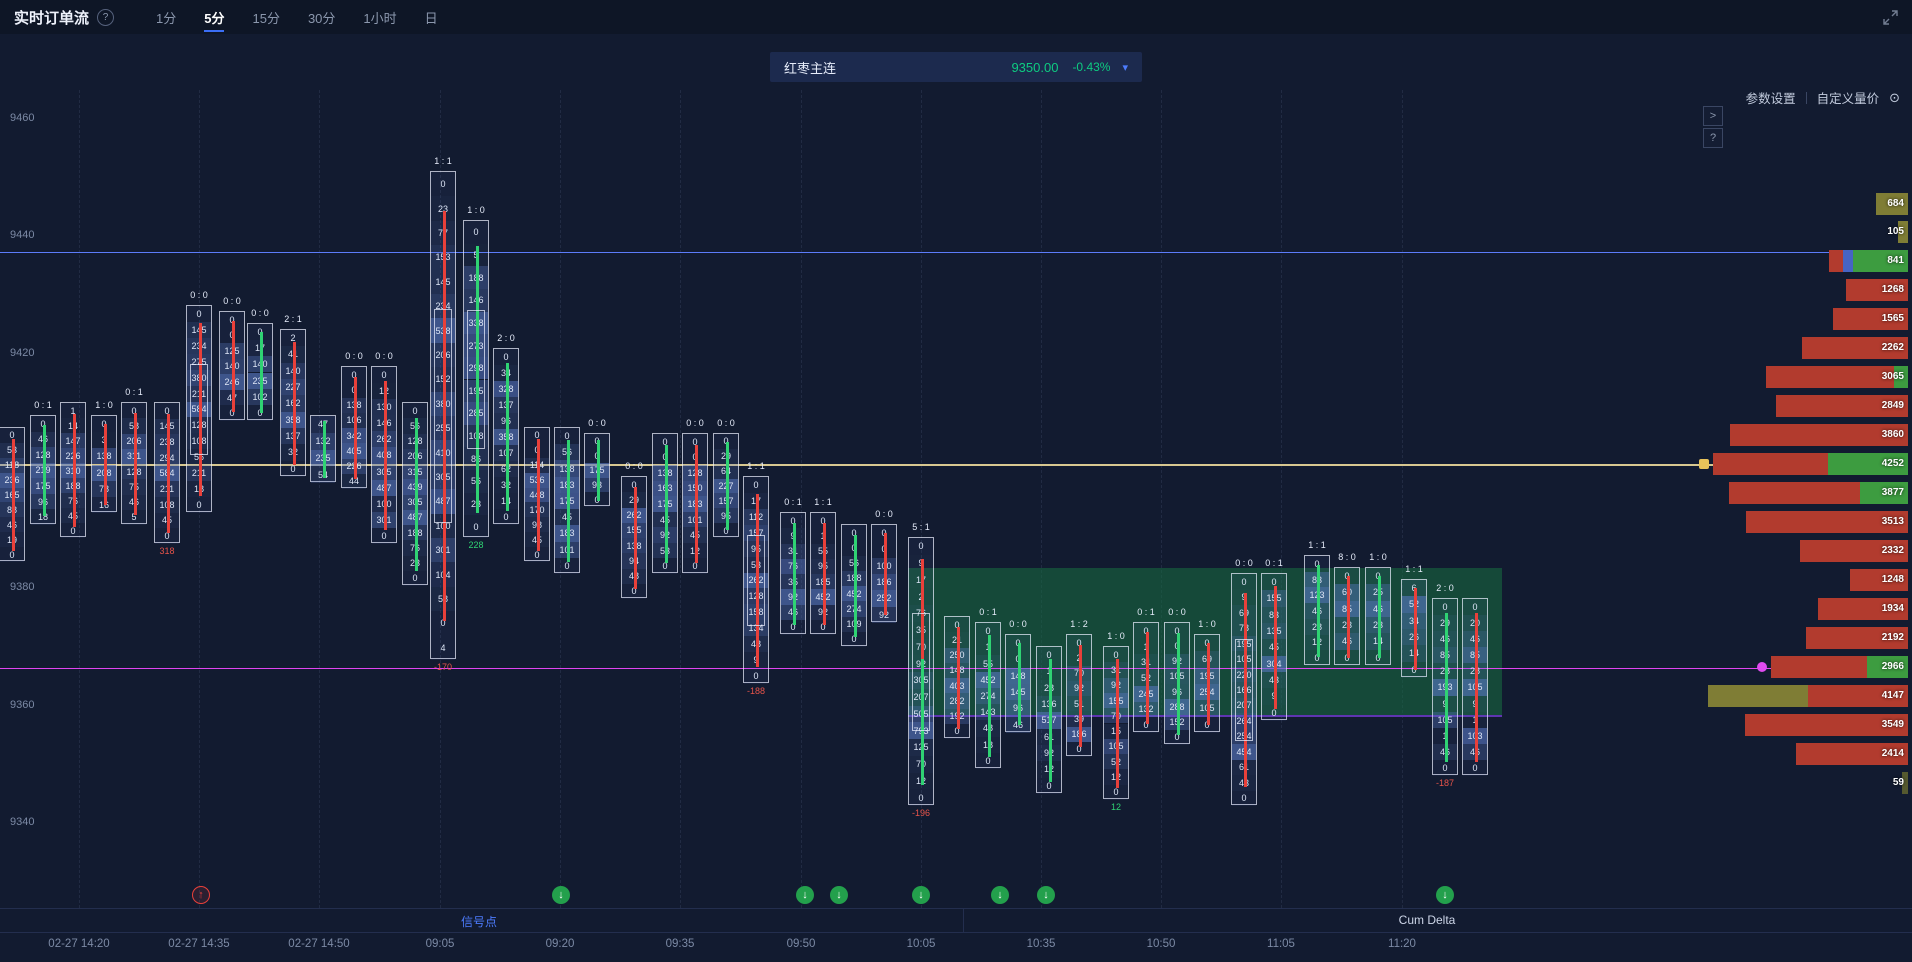 The image size is (1912, 962). What do you see at coordinates (104, 464) in the screenshot?
I see `footprint-candle: 031382087816` at bounding box center [104, 464].